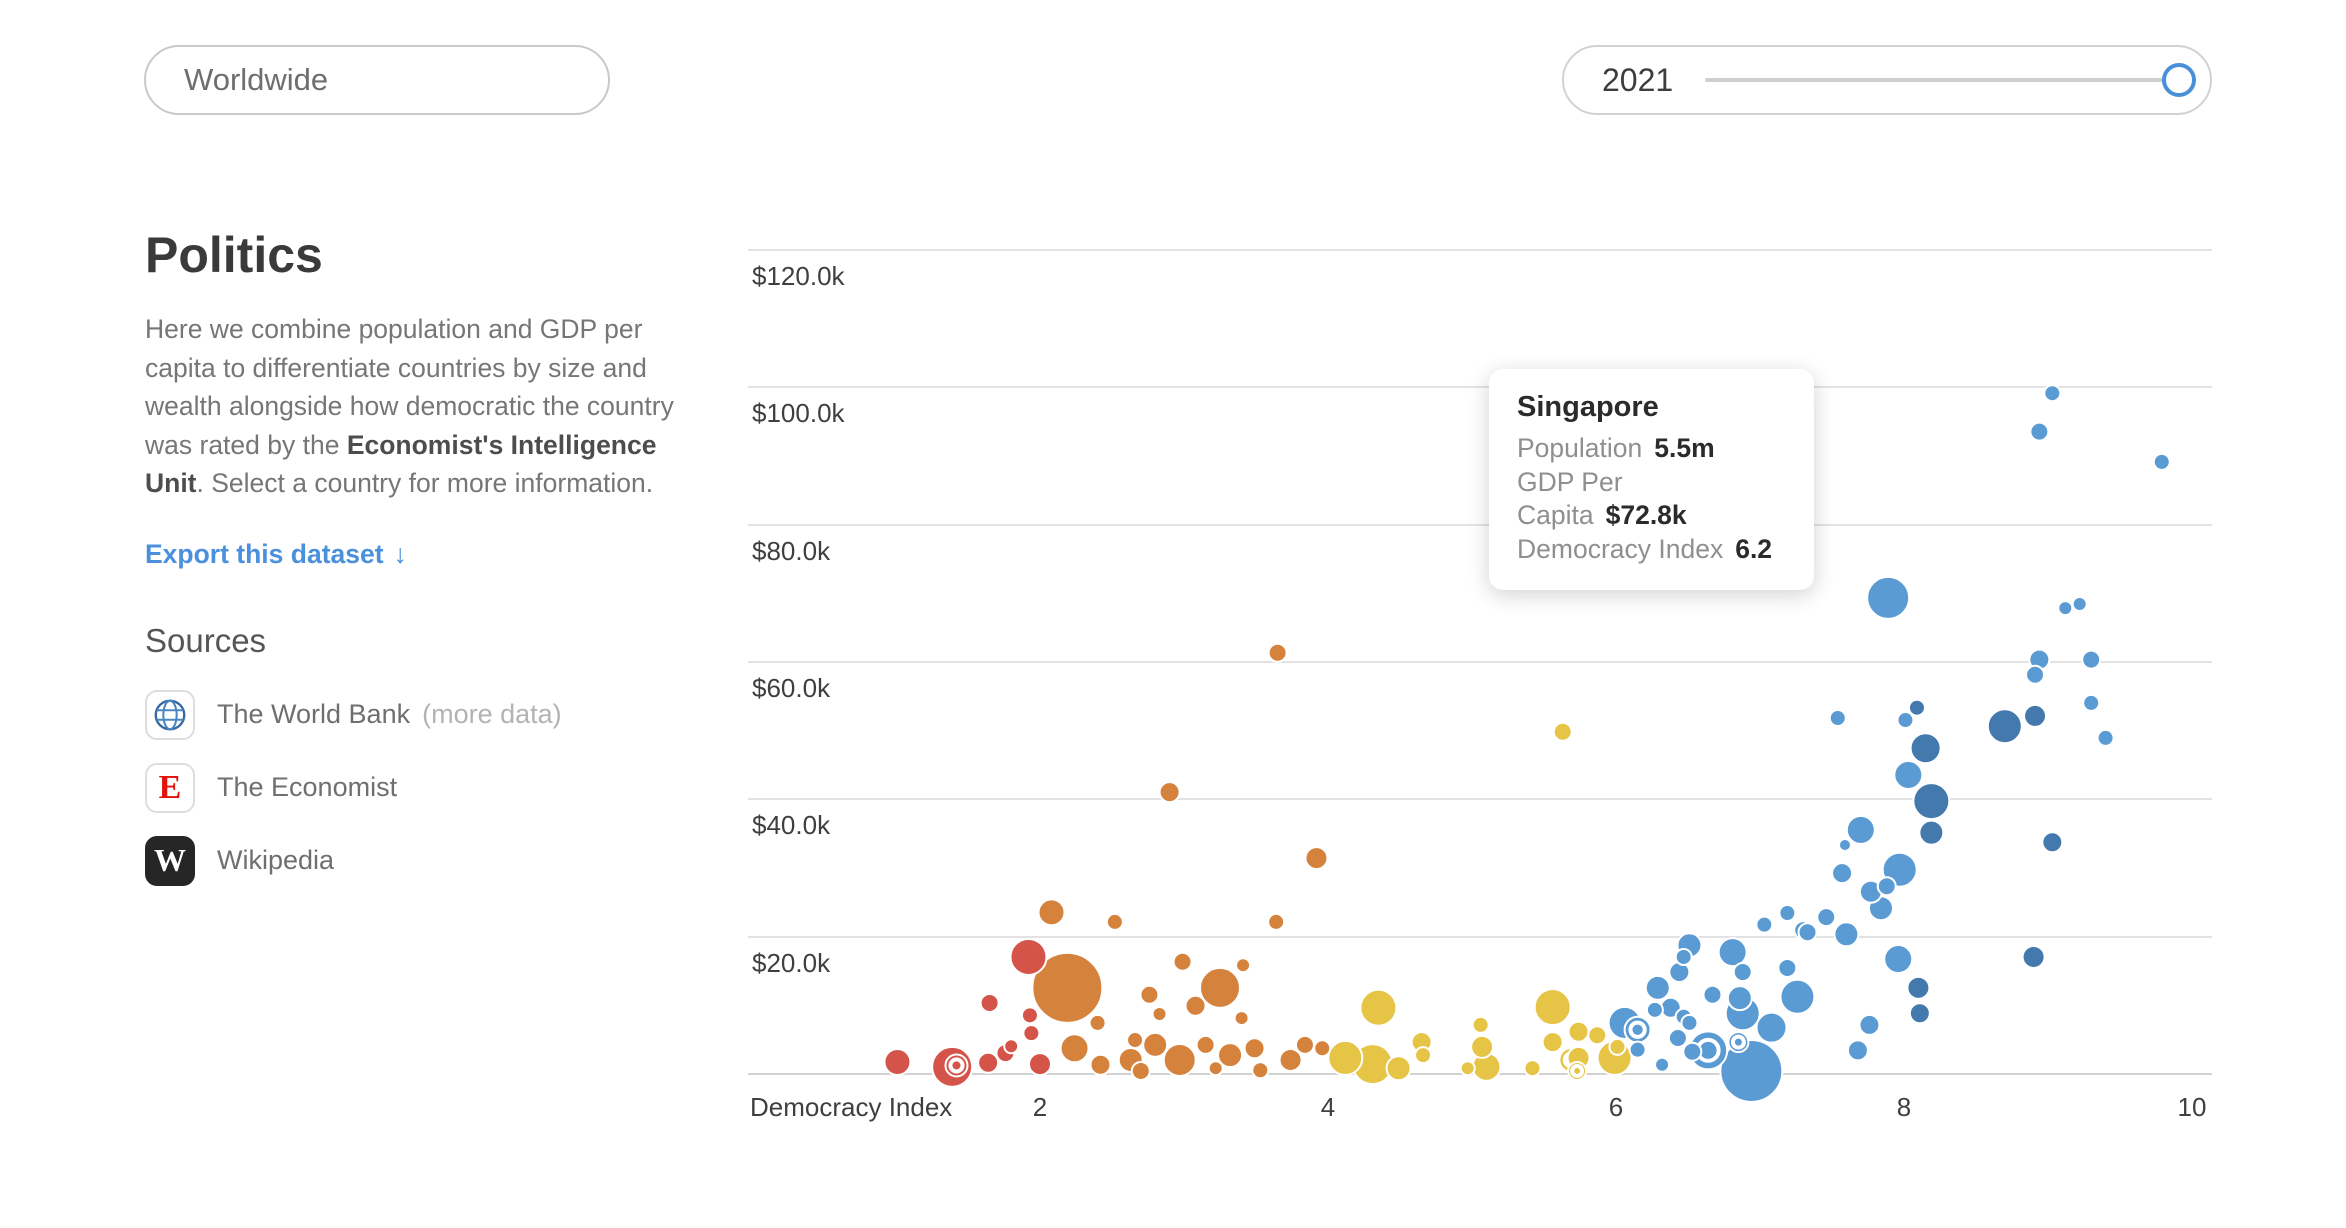 This screenshot has height=1228, width=2346. I want to click on source-item-world-bank: The World Bank (more data), so click(415, 714).